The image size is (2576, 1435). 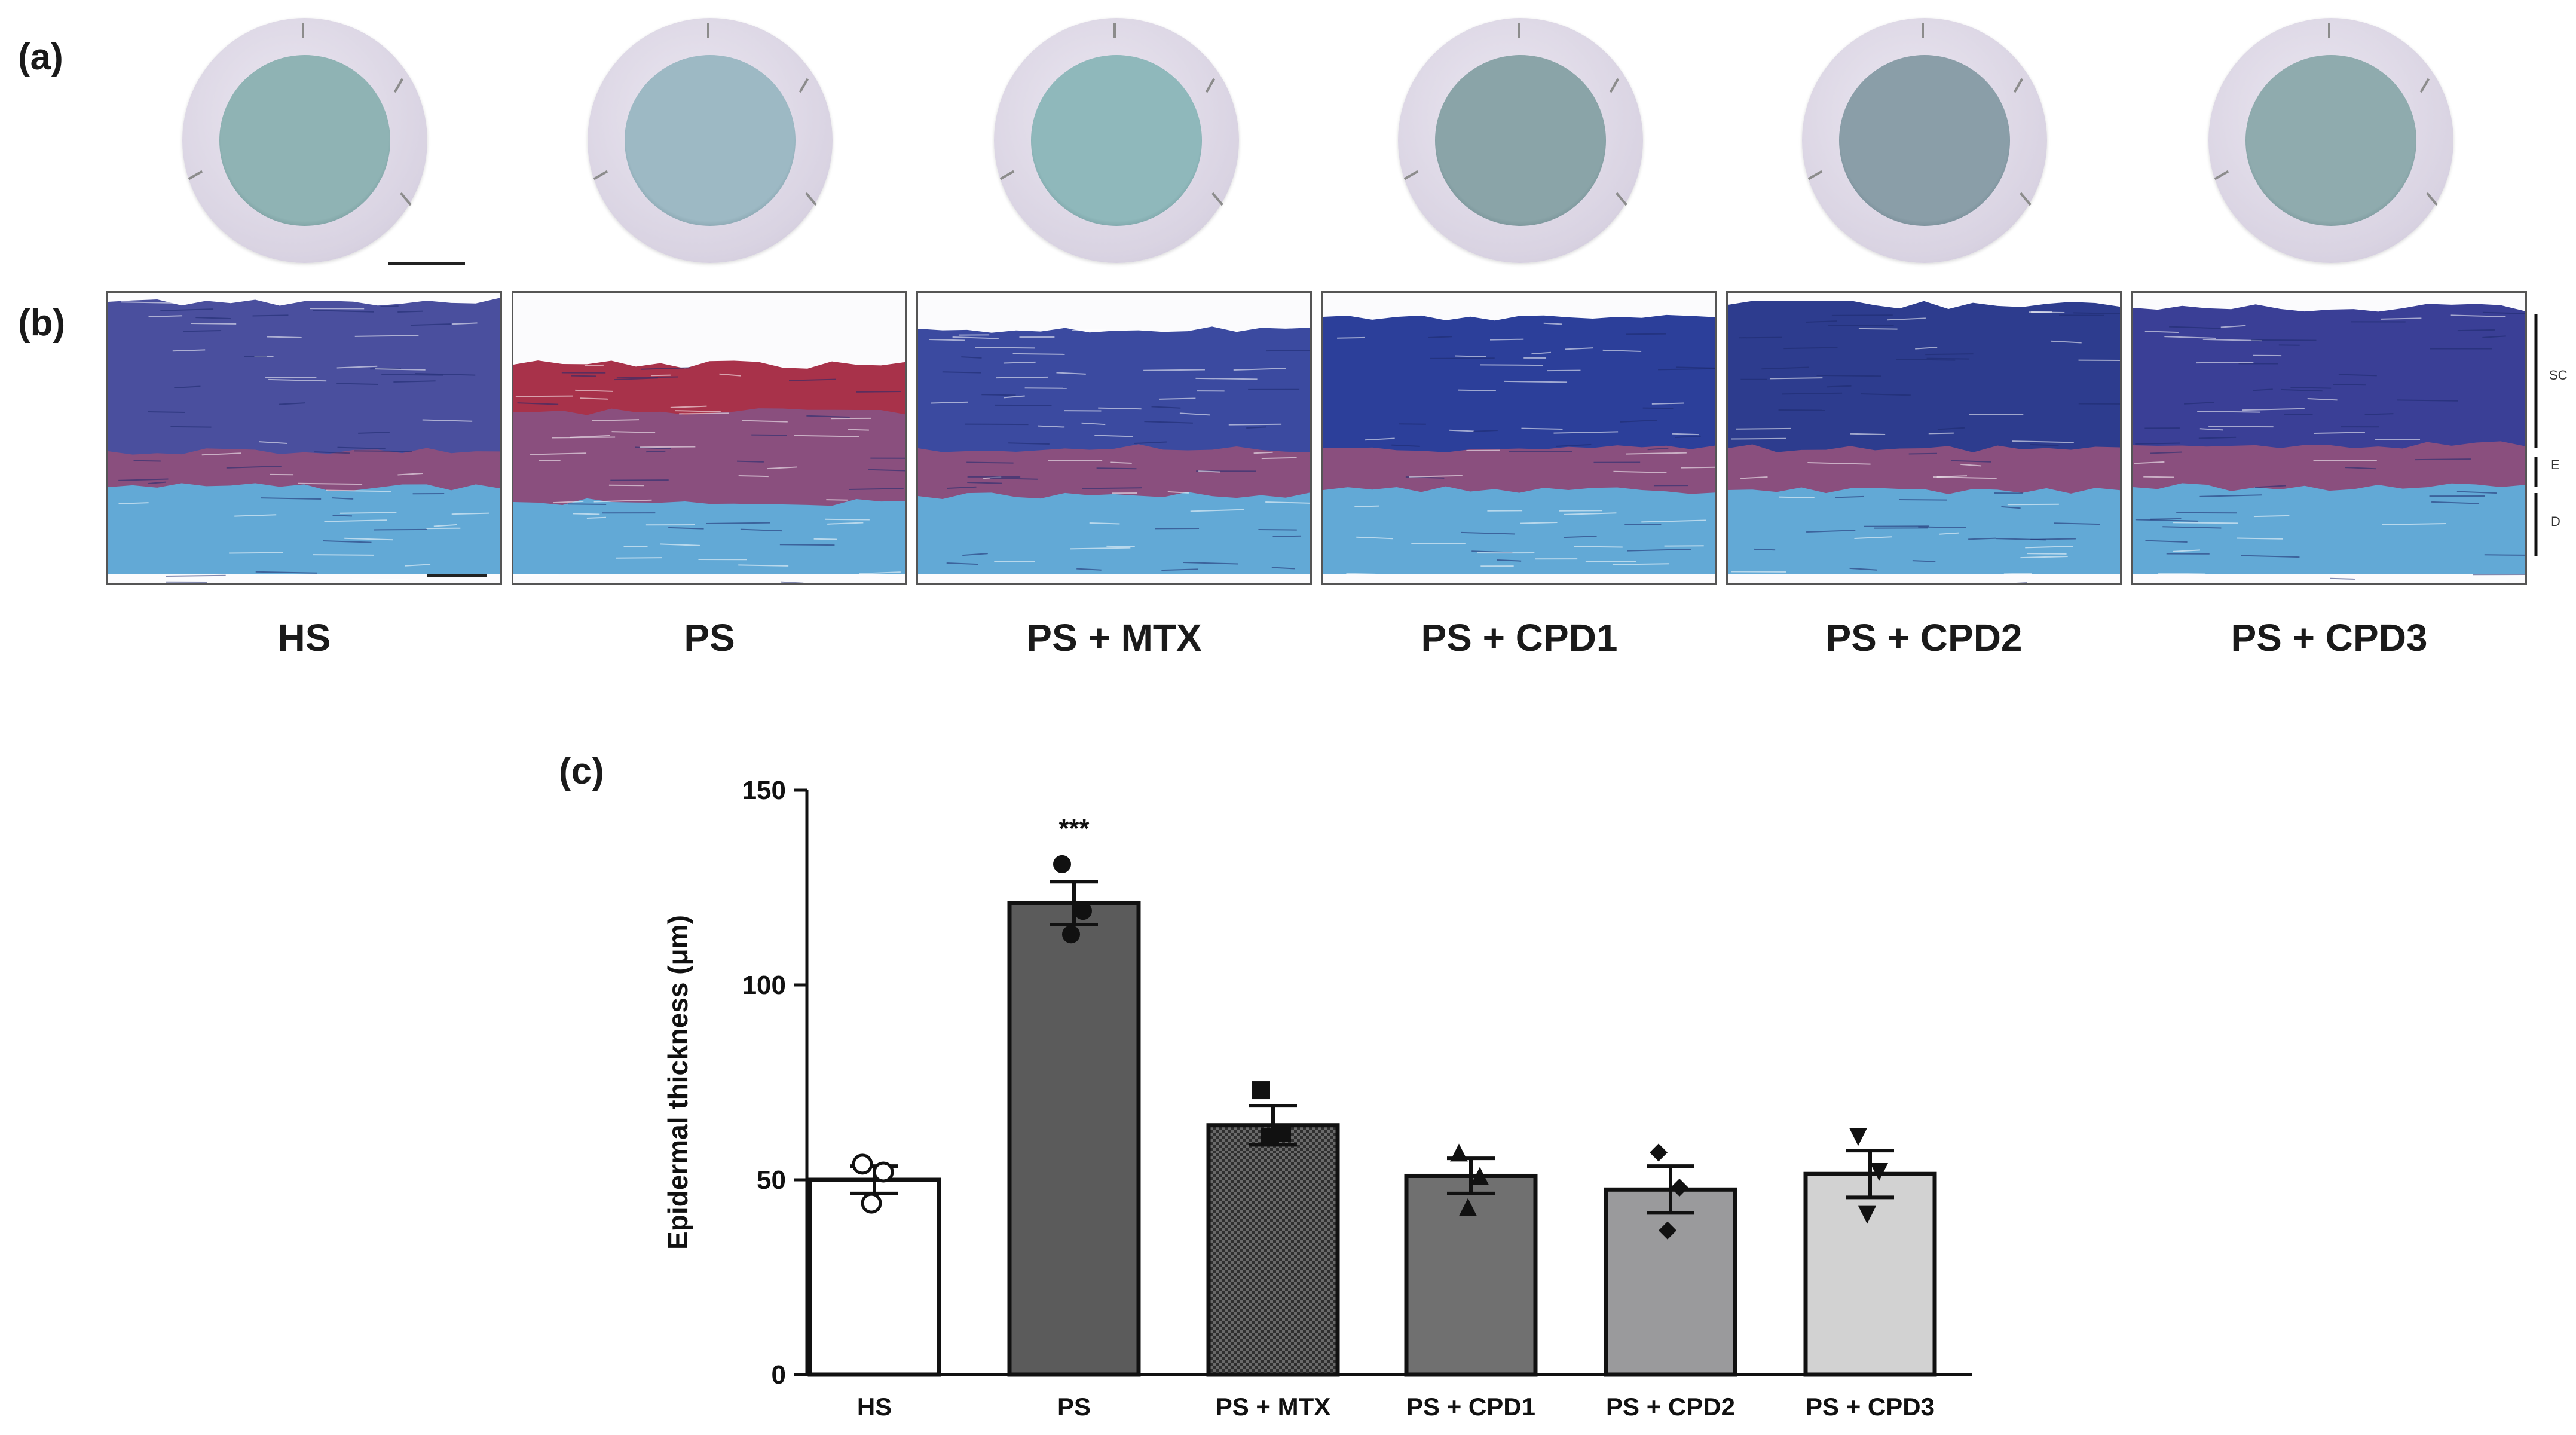 What do you see at coordinates (1519, 470) in the screenshot?
I see `epidermis-layer` at bounding box center [1519, 470].